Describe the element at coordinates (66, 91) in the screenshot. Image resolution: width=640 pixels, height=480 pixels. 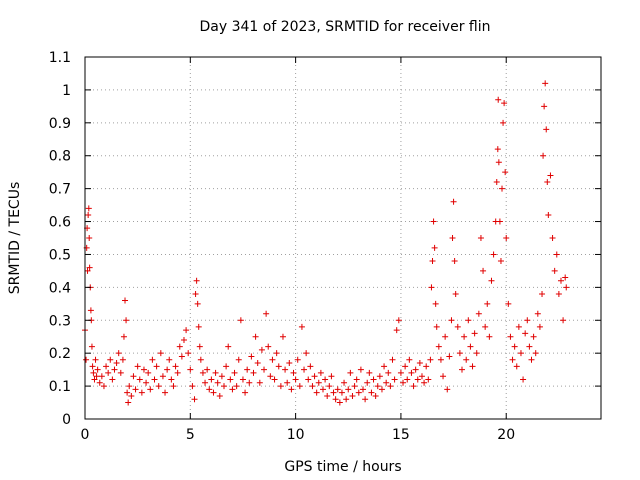
I see `y-tick-label: 1` at that location.